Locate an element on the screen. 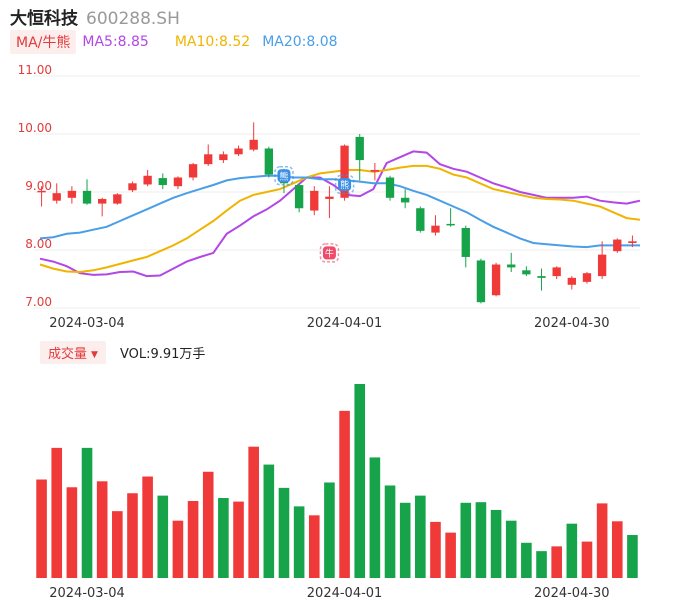 This screenshot has height=606, width=686. ma20-value: MA20:8.08 is located at coordinates (300, 42).